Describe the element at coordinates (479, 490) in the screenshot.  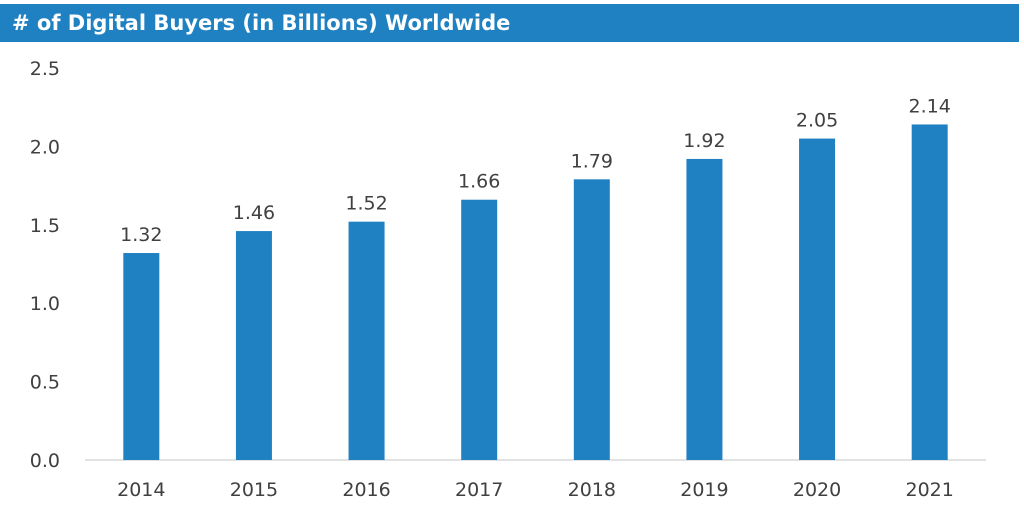
I see `x-tick-label: 2017` at that location.